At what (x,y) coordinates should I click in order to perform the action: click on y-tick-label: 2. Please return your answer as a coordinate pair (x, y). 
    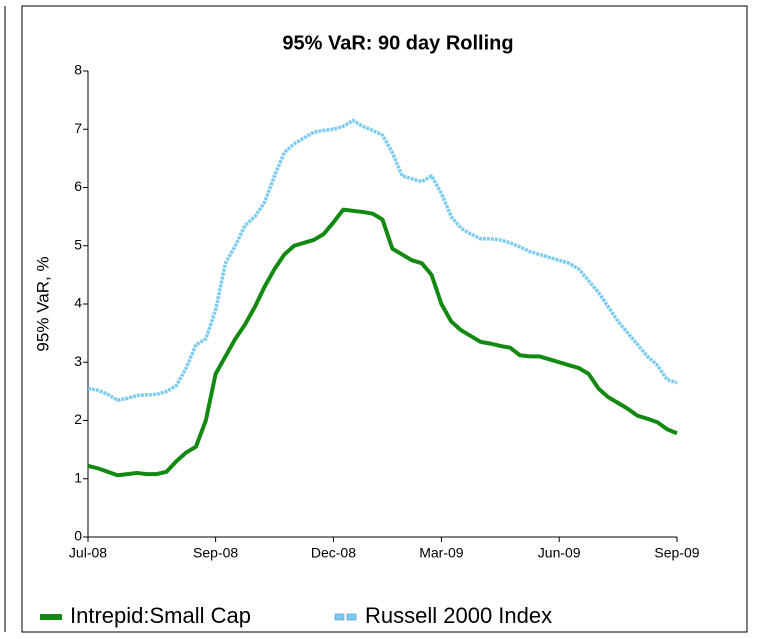
    Looking at the image, I should click on (78, 419).